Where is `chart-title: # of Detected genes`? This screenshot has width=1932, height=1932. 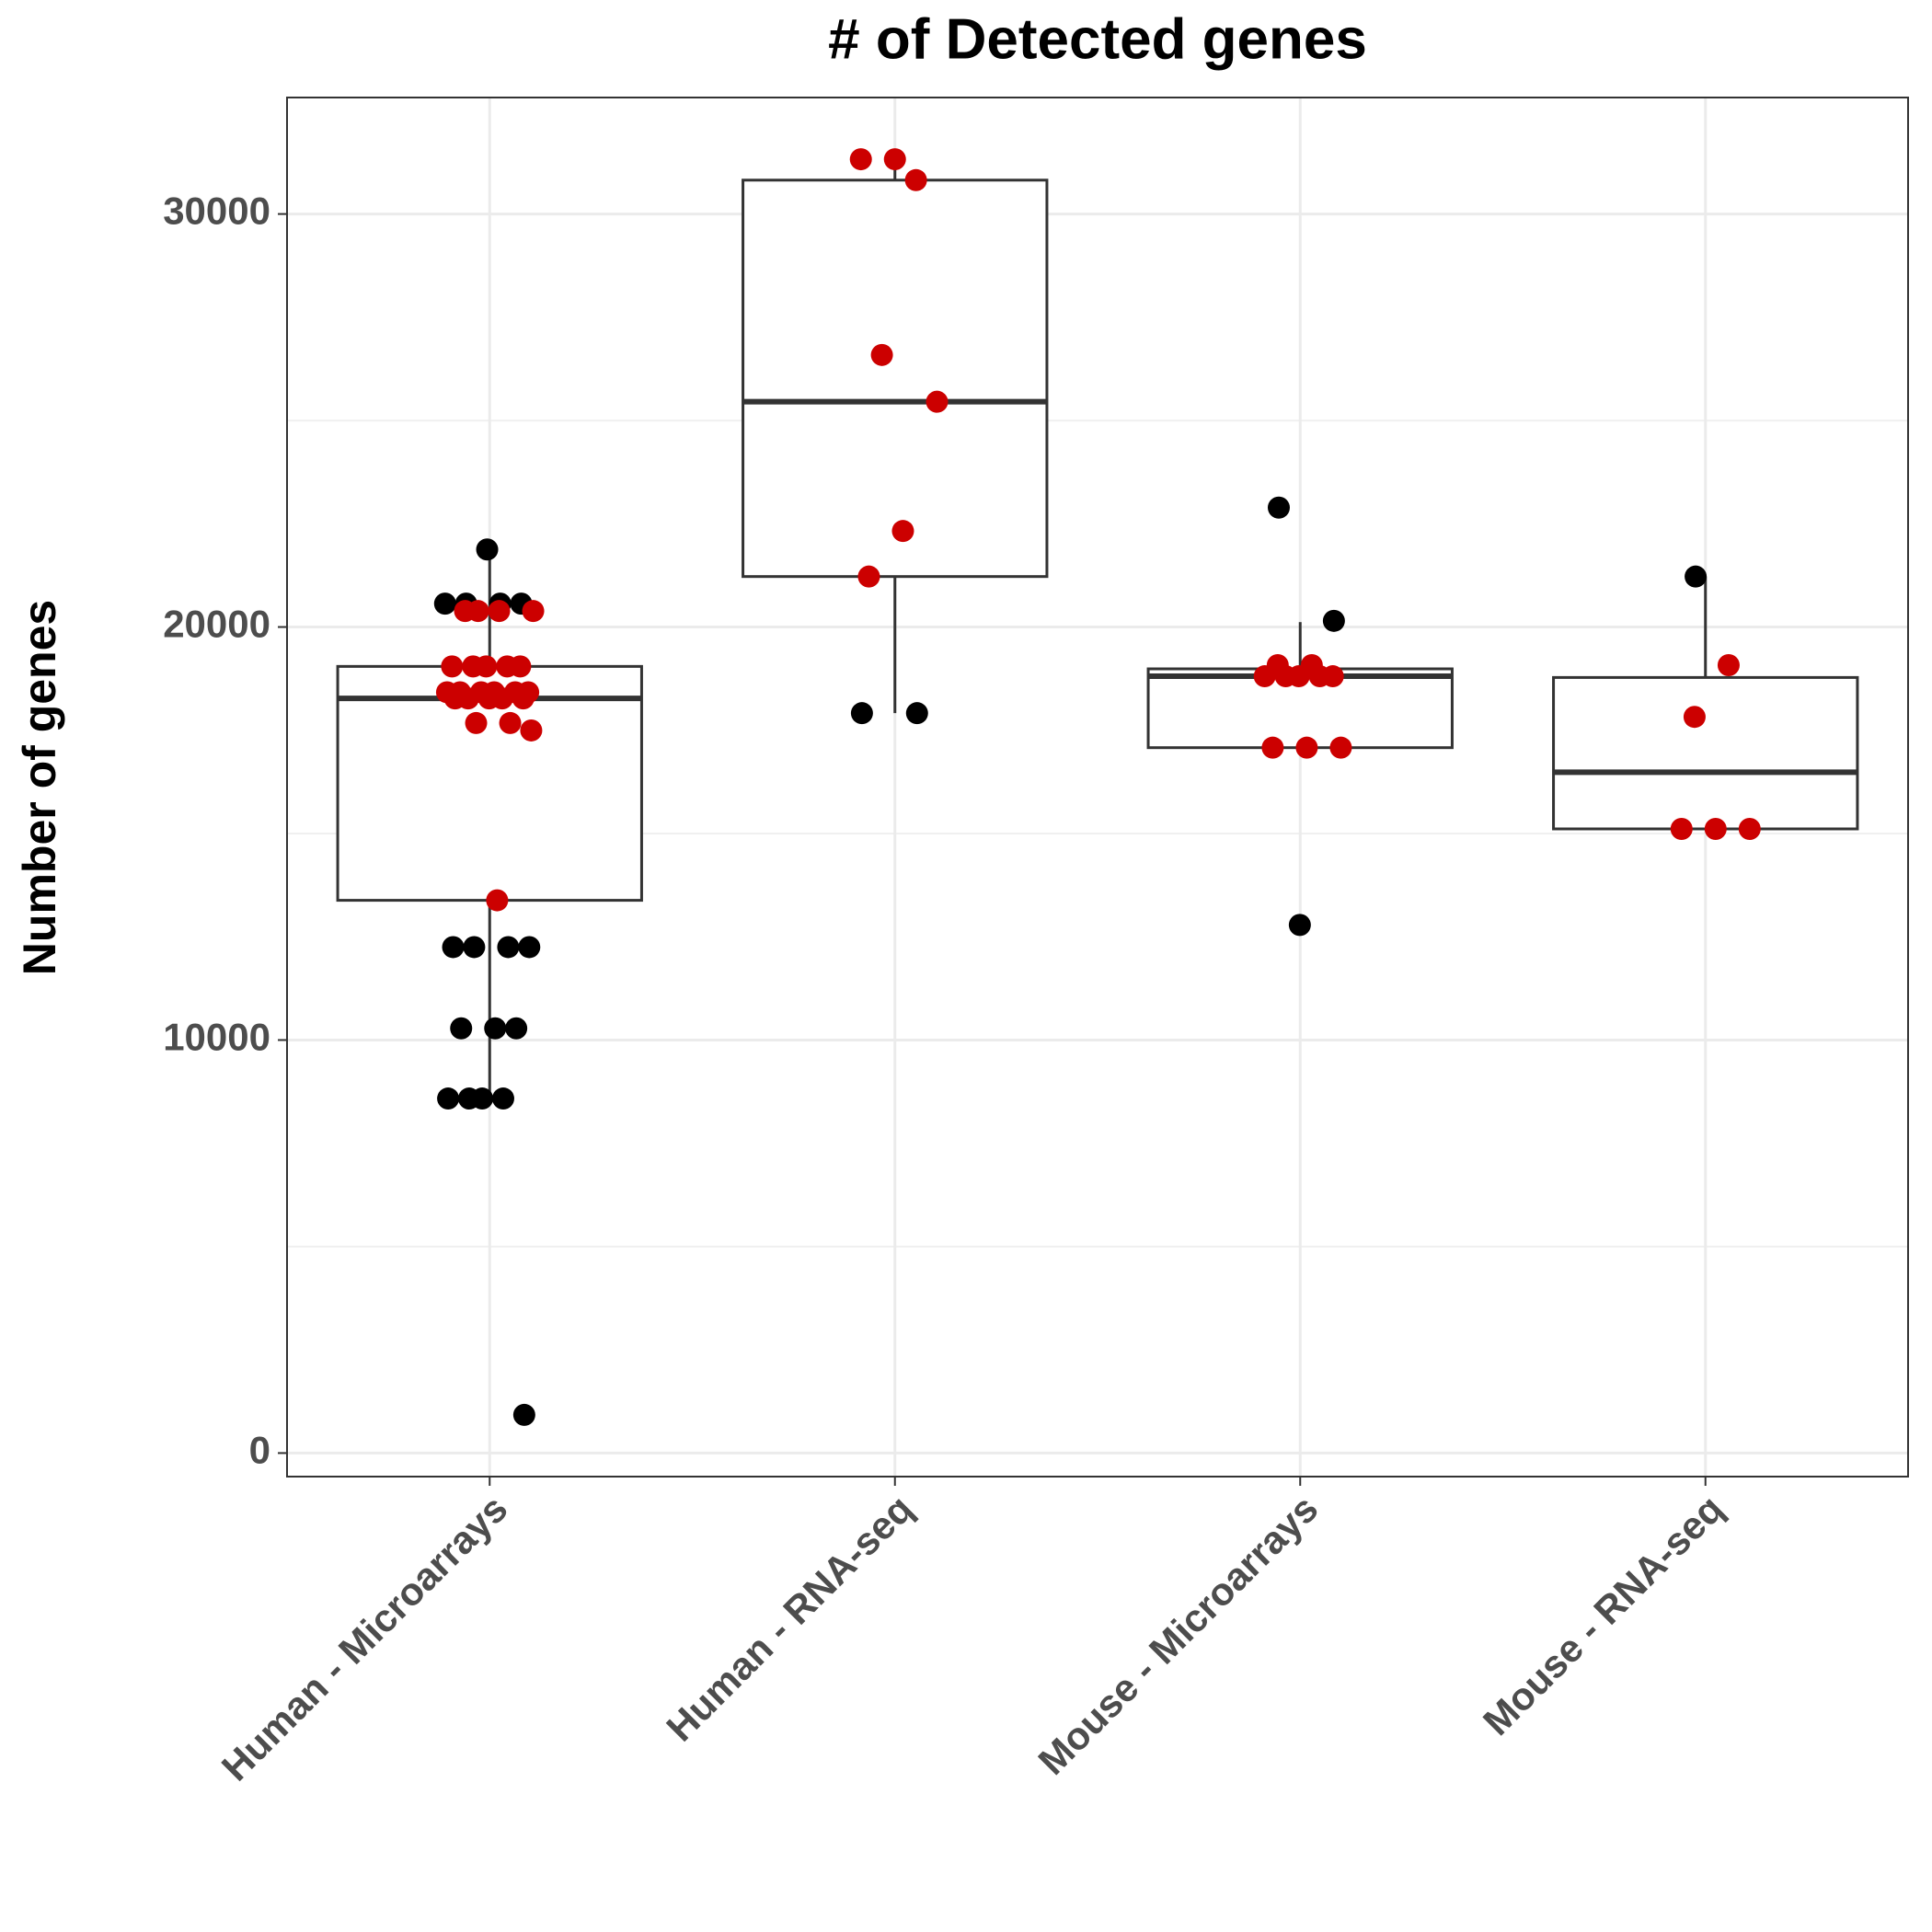 chart-title: # of Detected genes is located at coordinates (1097, 39).